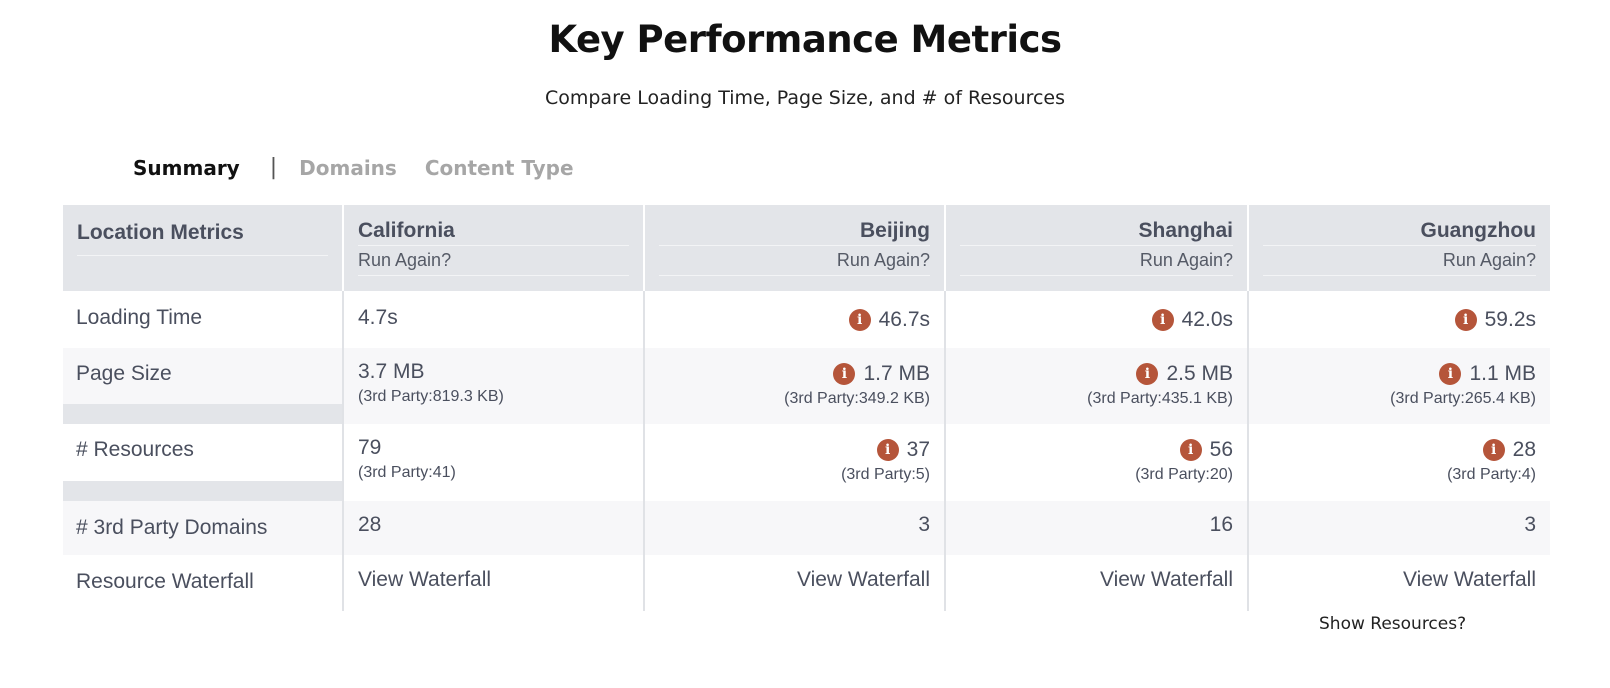  I want to click on cell-value: 79, so click(370, 447).